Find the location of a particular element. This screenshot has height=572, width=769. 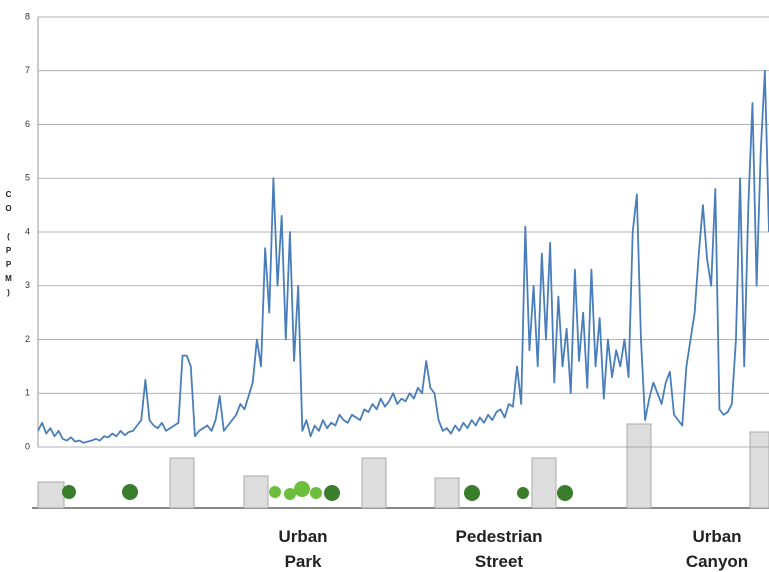

y-tick-label: 5 is located at coordinates (27, 178).